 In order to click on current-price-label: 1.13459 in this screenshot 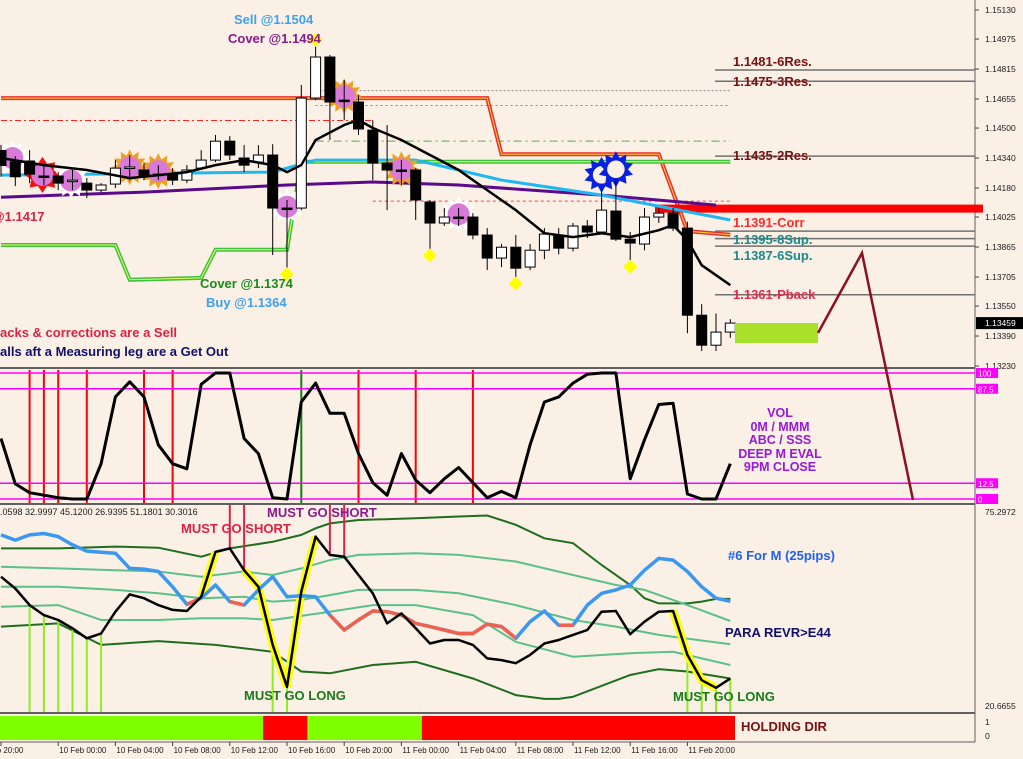, I will do `click(1000, 323)`.